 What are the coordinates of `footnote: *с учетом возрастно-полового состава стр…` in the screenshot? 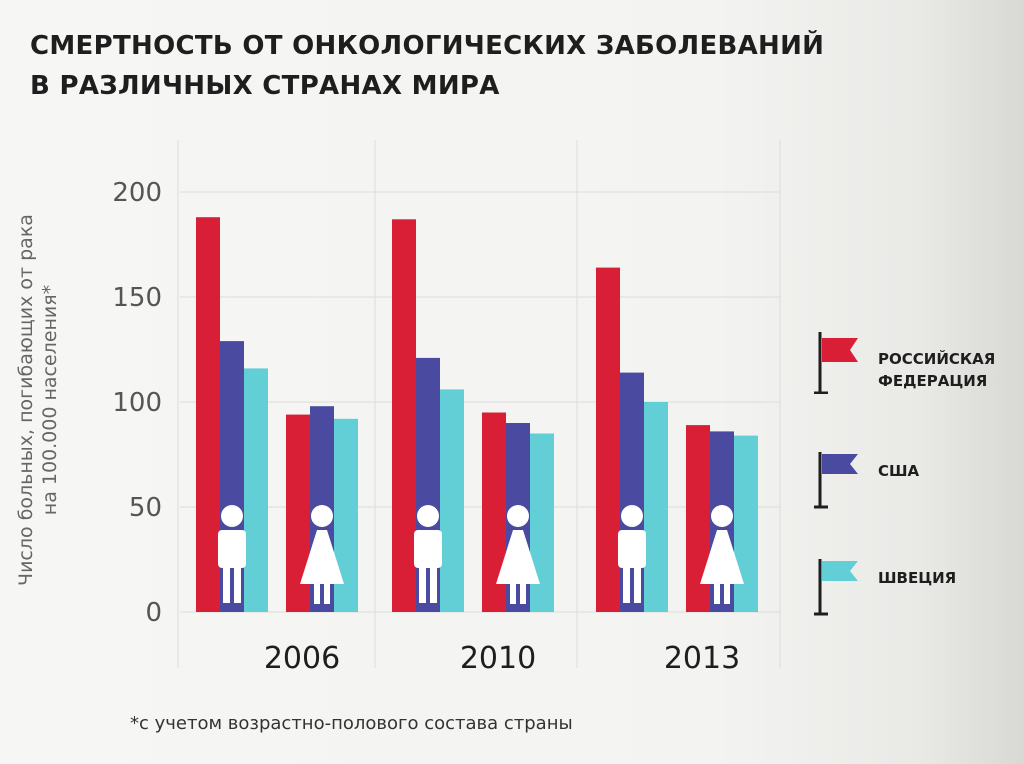 It's located at (351, 723).